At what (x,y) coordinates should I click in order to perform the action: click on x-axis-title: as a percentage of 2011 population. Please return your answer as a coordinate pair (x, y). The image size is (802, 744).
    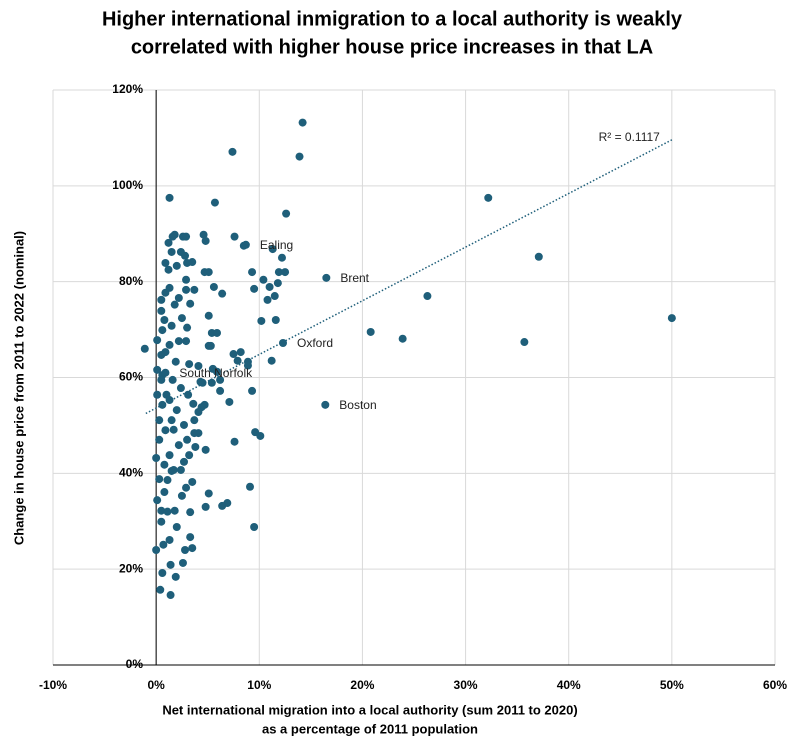
    Looking at the image, I should click on (370, 728).